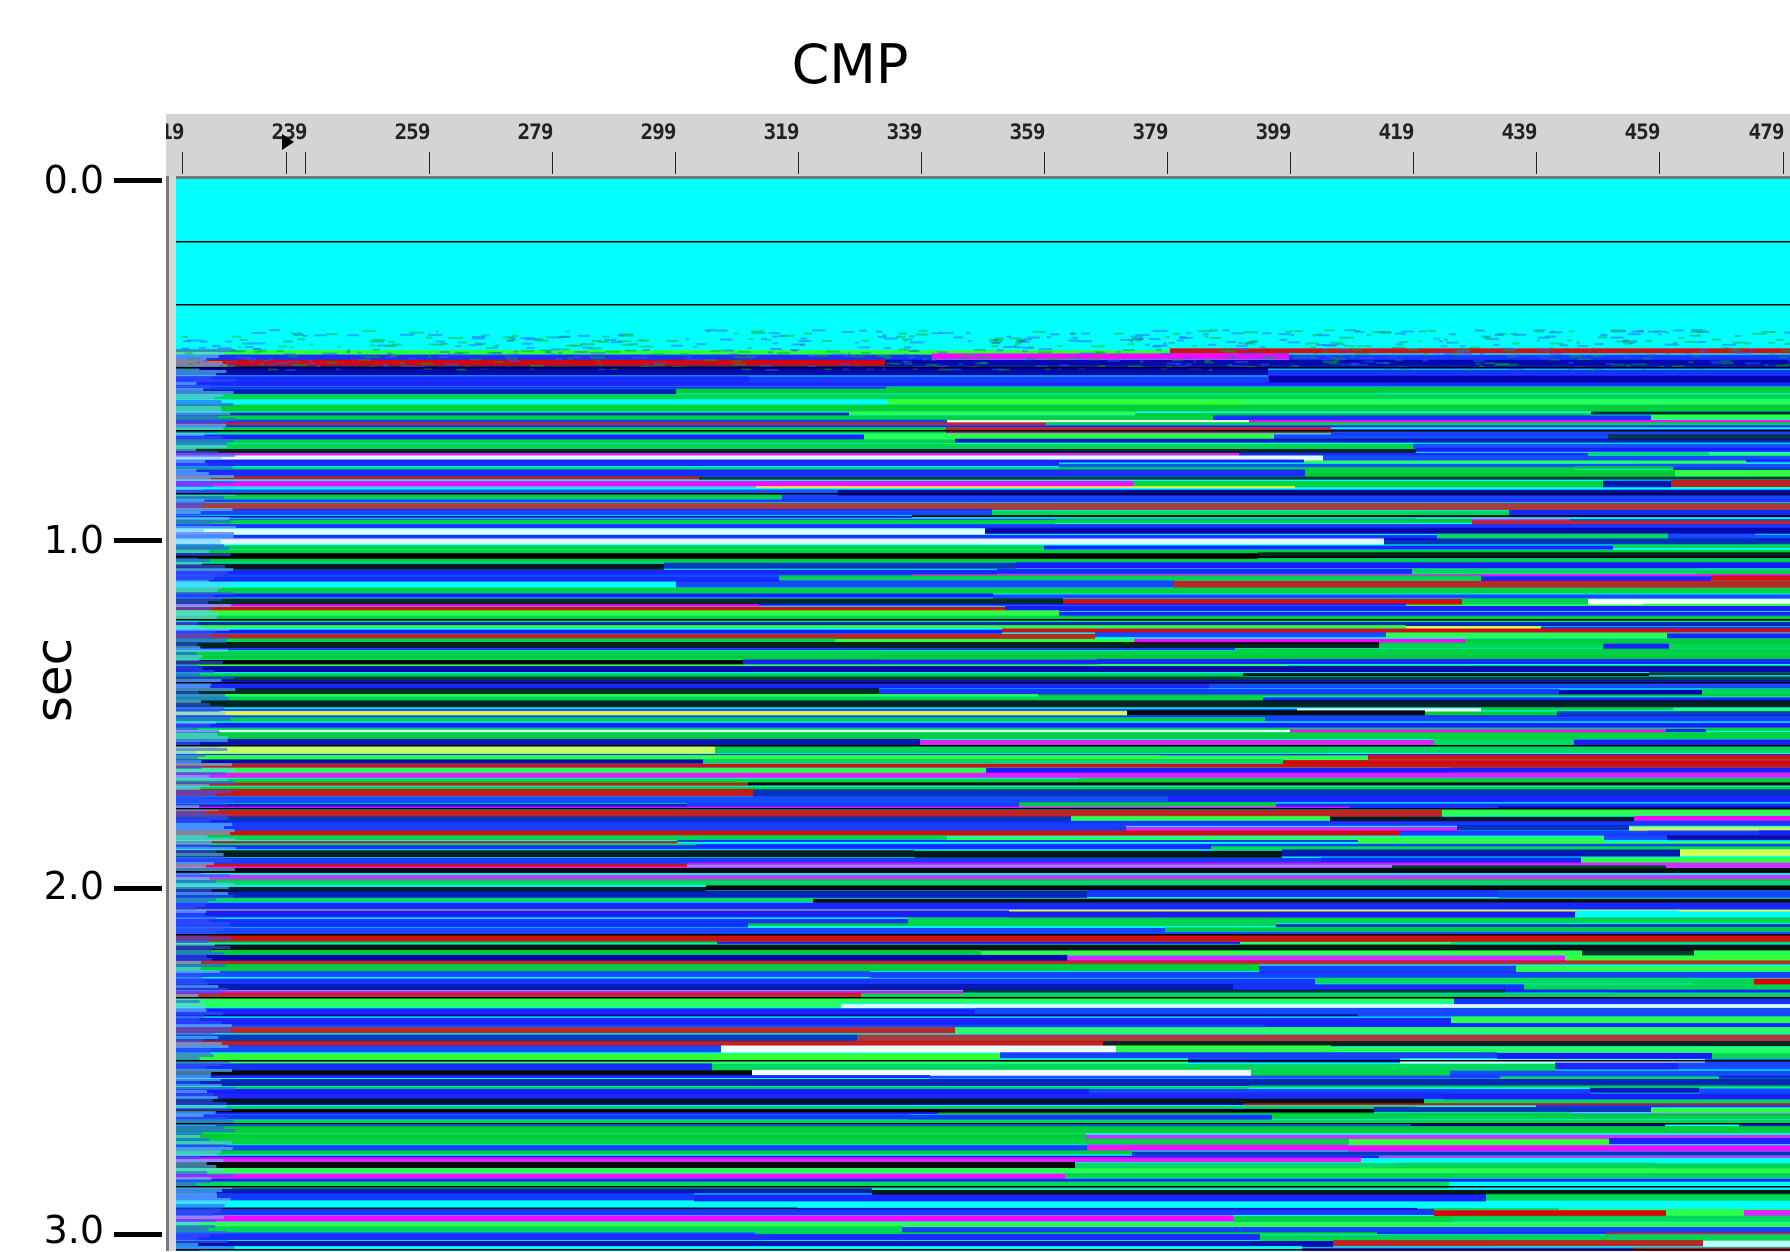 This screenshot has width=1790, height=1252. I want to click on y-tick-label-1: 1.0, so click(73, 540).